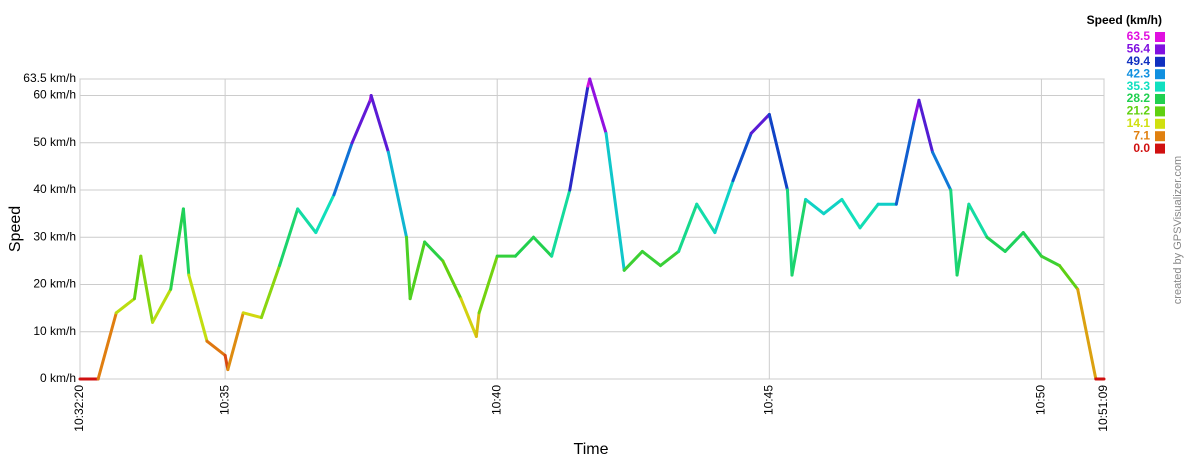  What do you see at coordinates (1139, 111) in the screenshot?
I see `legend-label: 21.2` at bounding box center [1139, 111].